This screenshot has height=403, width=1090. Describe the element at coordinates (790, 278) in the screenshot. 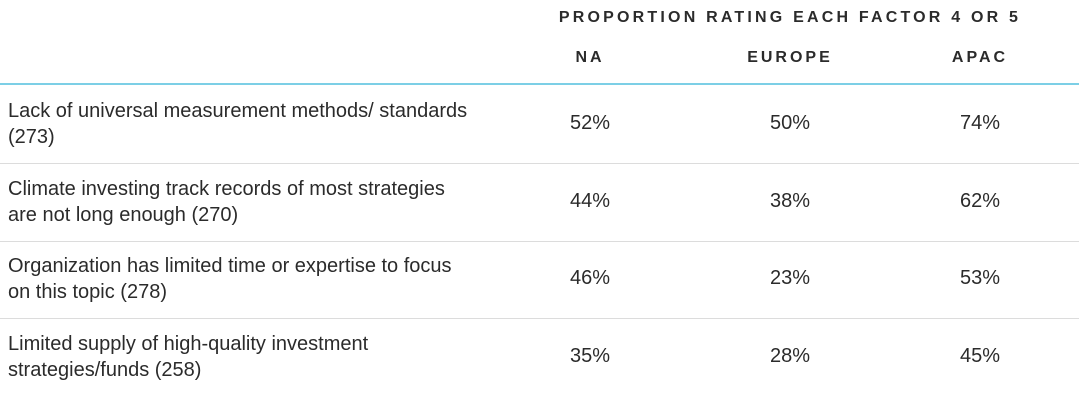

I see `cell-europe: 23%` at that location.